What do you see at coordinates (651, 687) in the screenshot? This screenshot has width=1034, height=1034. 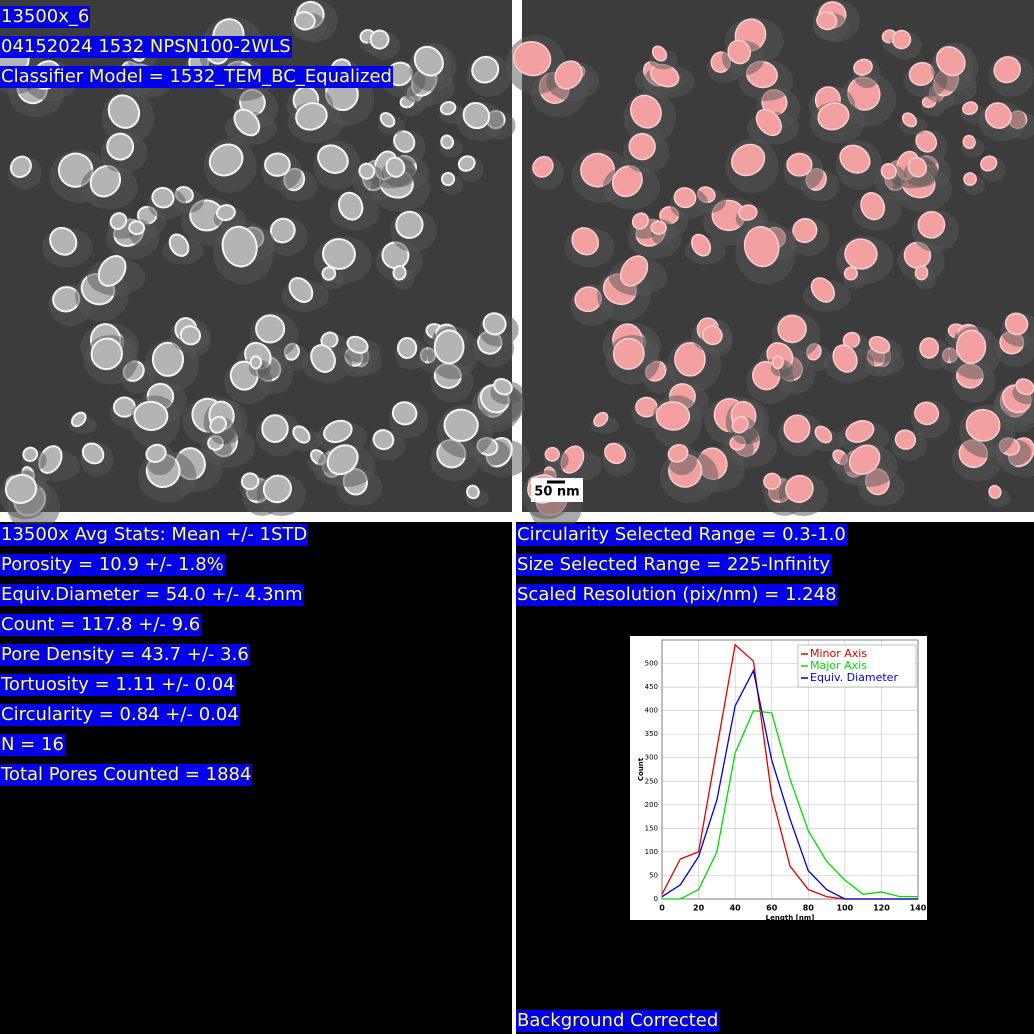 I see `y-tick-label: 450` at bounding box center [651, 687].